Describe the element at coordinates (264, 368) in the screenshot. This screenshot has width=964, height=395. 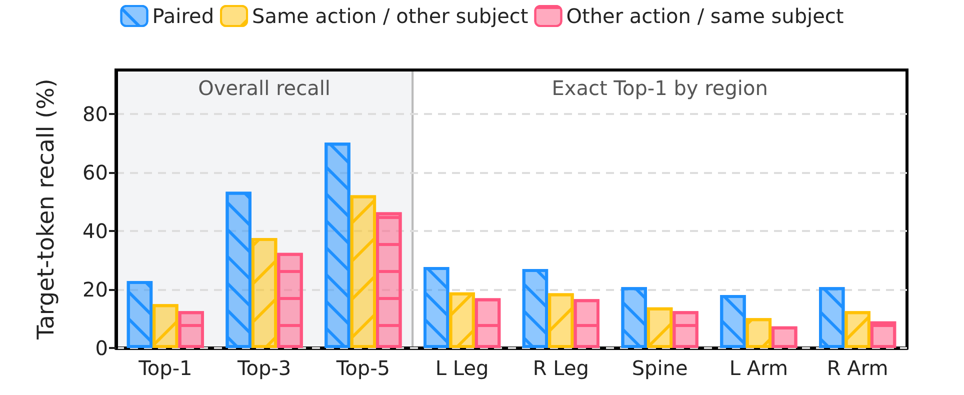
I see `x-tick-label: Top-3` at that location.